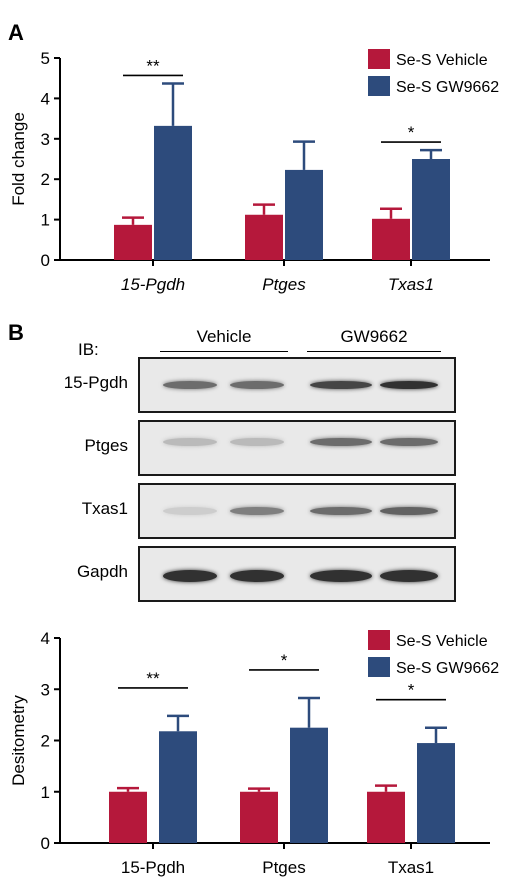 The width and height of the screenshot is (520, 892). What do you see at coordinates (297, 511) in the screenshot?
I see `blot-panel-txas1` at bounding box center [297, 511].